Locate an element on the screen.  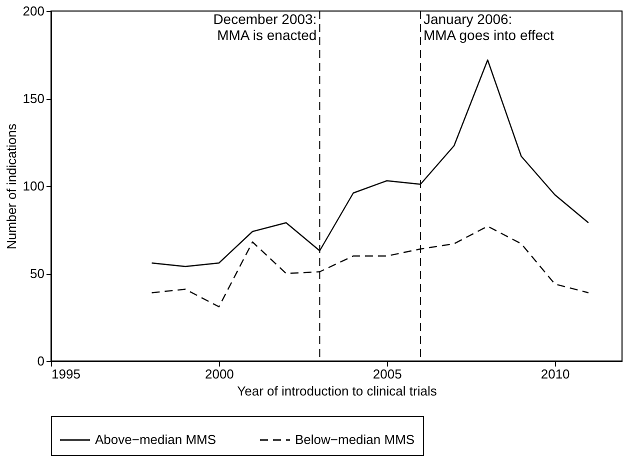
y-tick-label: 200 is located at coordinates (33, 11).